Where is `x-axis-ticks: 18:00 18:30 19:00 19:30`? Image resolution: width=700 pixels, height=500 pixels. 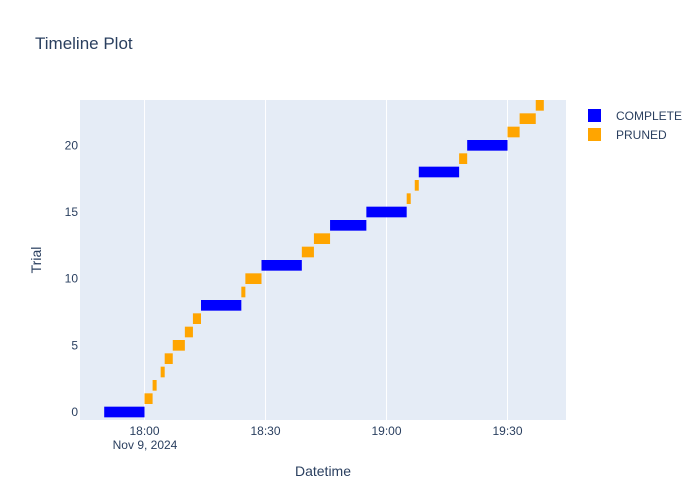 x-axis-ticks: 18:00 18:30 19:00 19:30 is located at coordinates (326, 431).